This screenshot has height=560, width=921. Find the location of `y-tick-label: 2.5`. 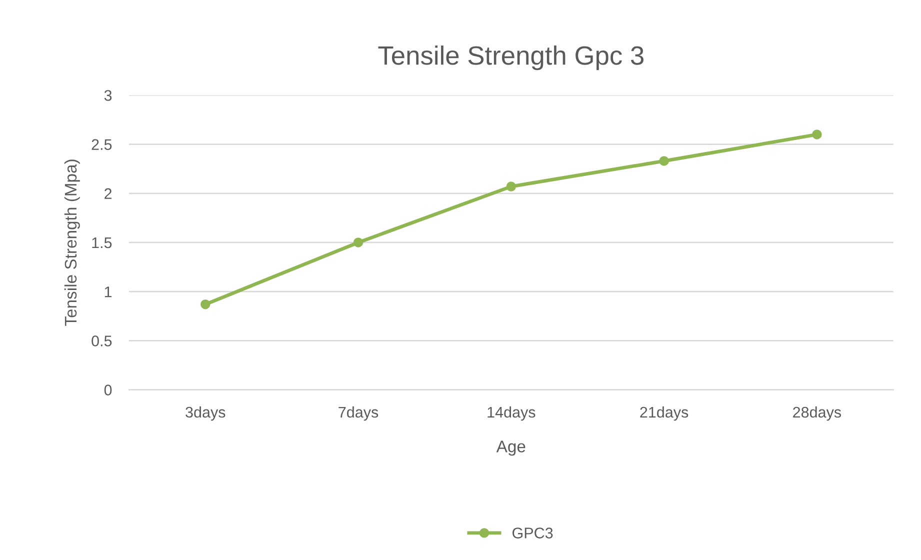

y-tick-label: 2.5 is located at coordinates (102, 144).